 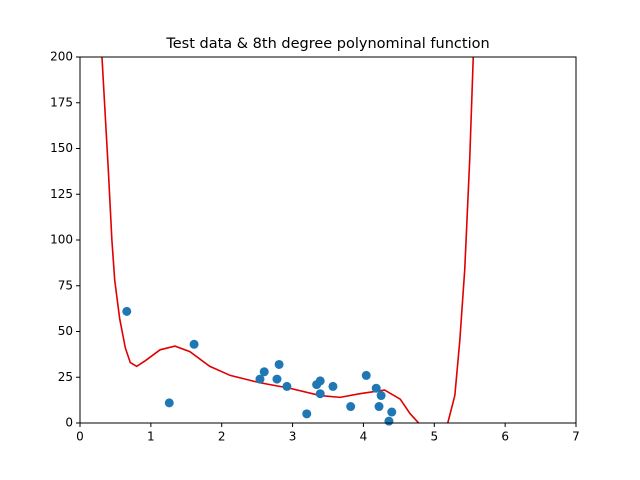 What do you see at coordinates (61, 148) in the screenshot?
I see `y-tick-label: 150` at bounding box center [61, 148].